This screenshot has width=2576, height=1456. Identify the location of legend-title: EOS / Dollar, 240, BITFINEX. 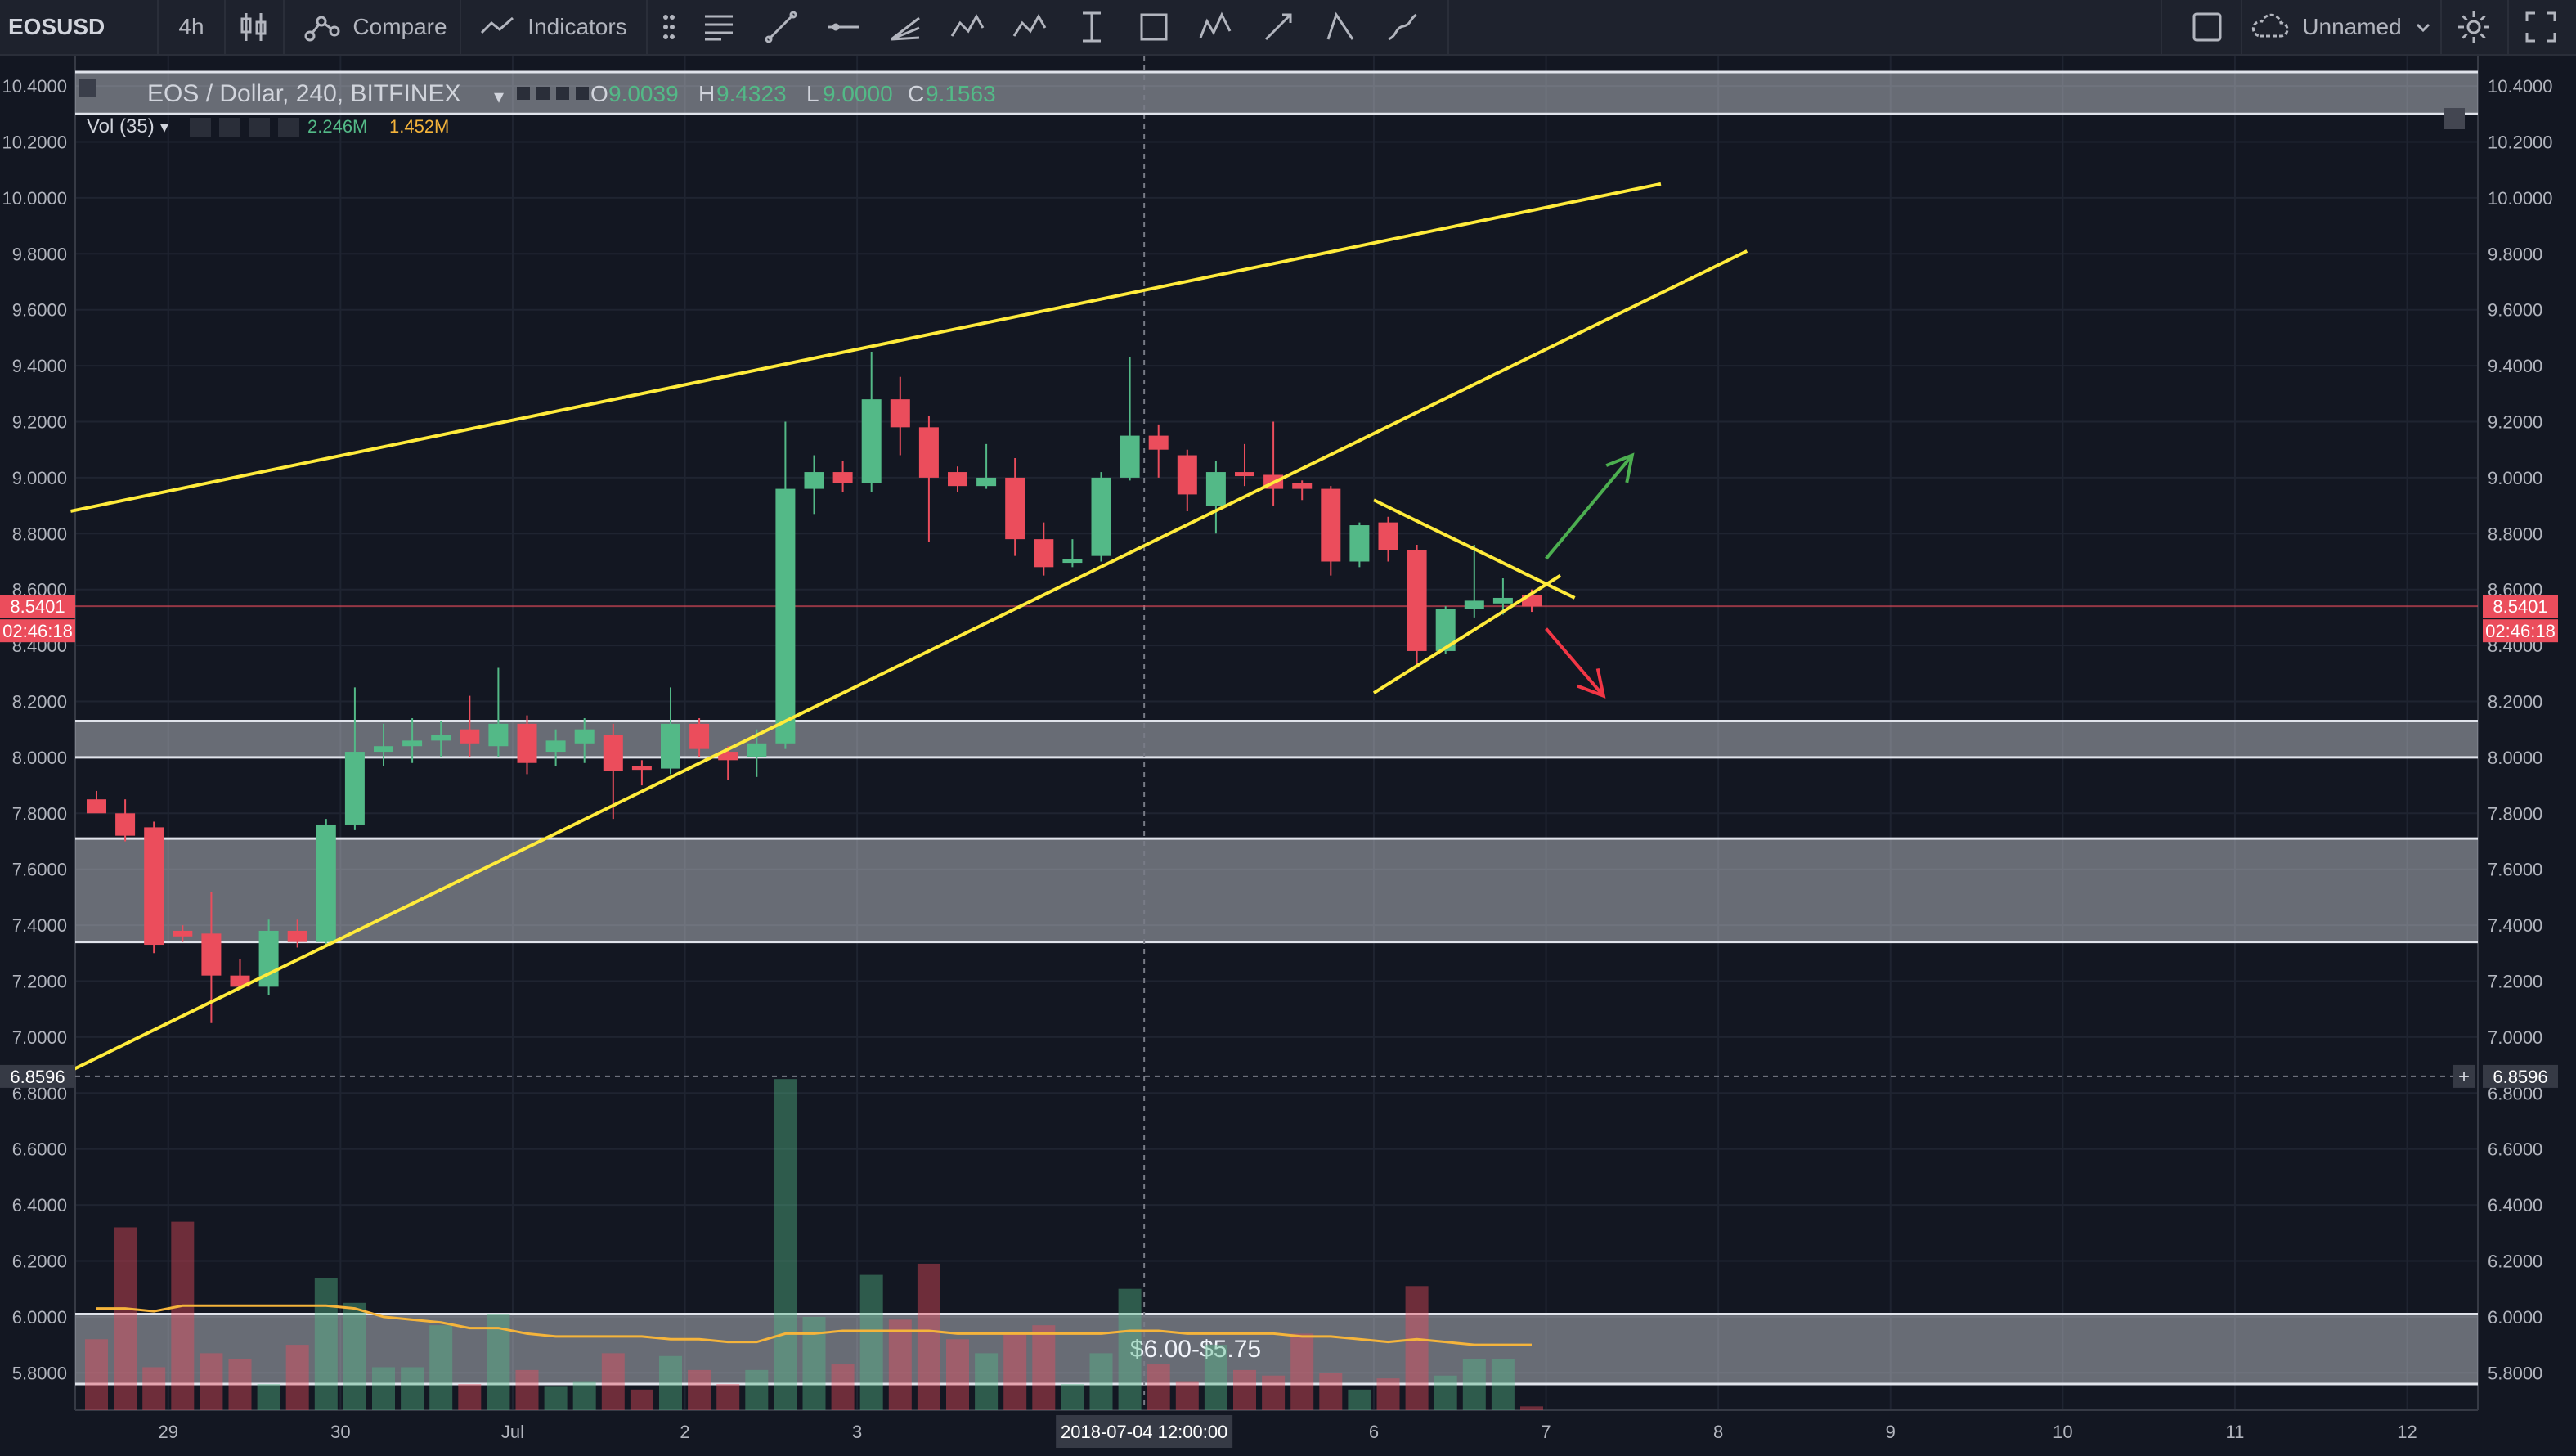
(304, 93).